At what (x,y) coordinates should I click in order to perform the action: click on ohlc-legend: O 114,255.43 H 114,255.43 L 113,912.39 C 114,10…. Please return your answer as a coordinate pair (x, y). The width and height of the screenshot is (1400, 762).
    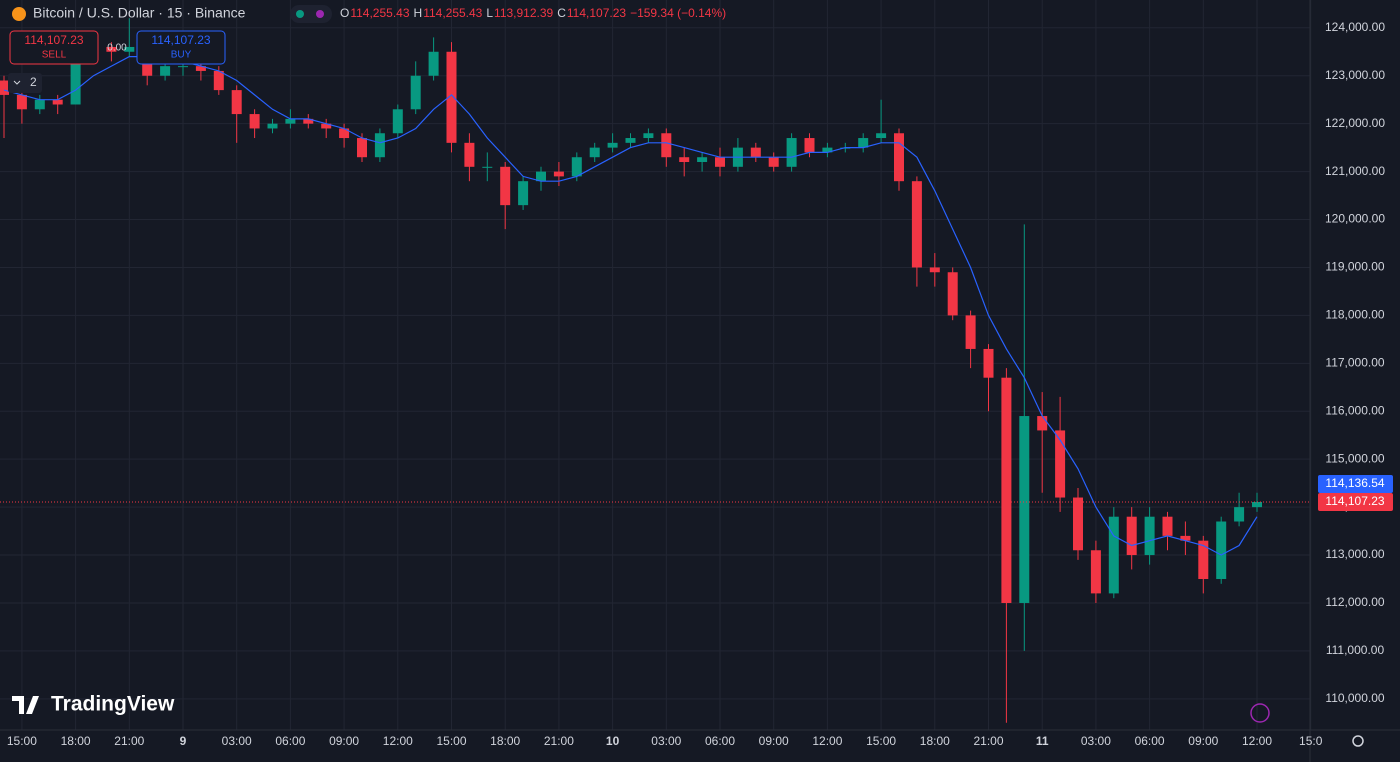
    Looking at the image, I should click on (533, 13).